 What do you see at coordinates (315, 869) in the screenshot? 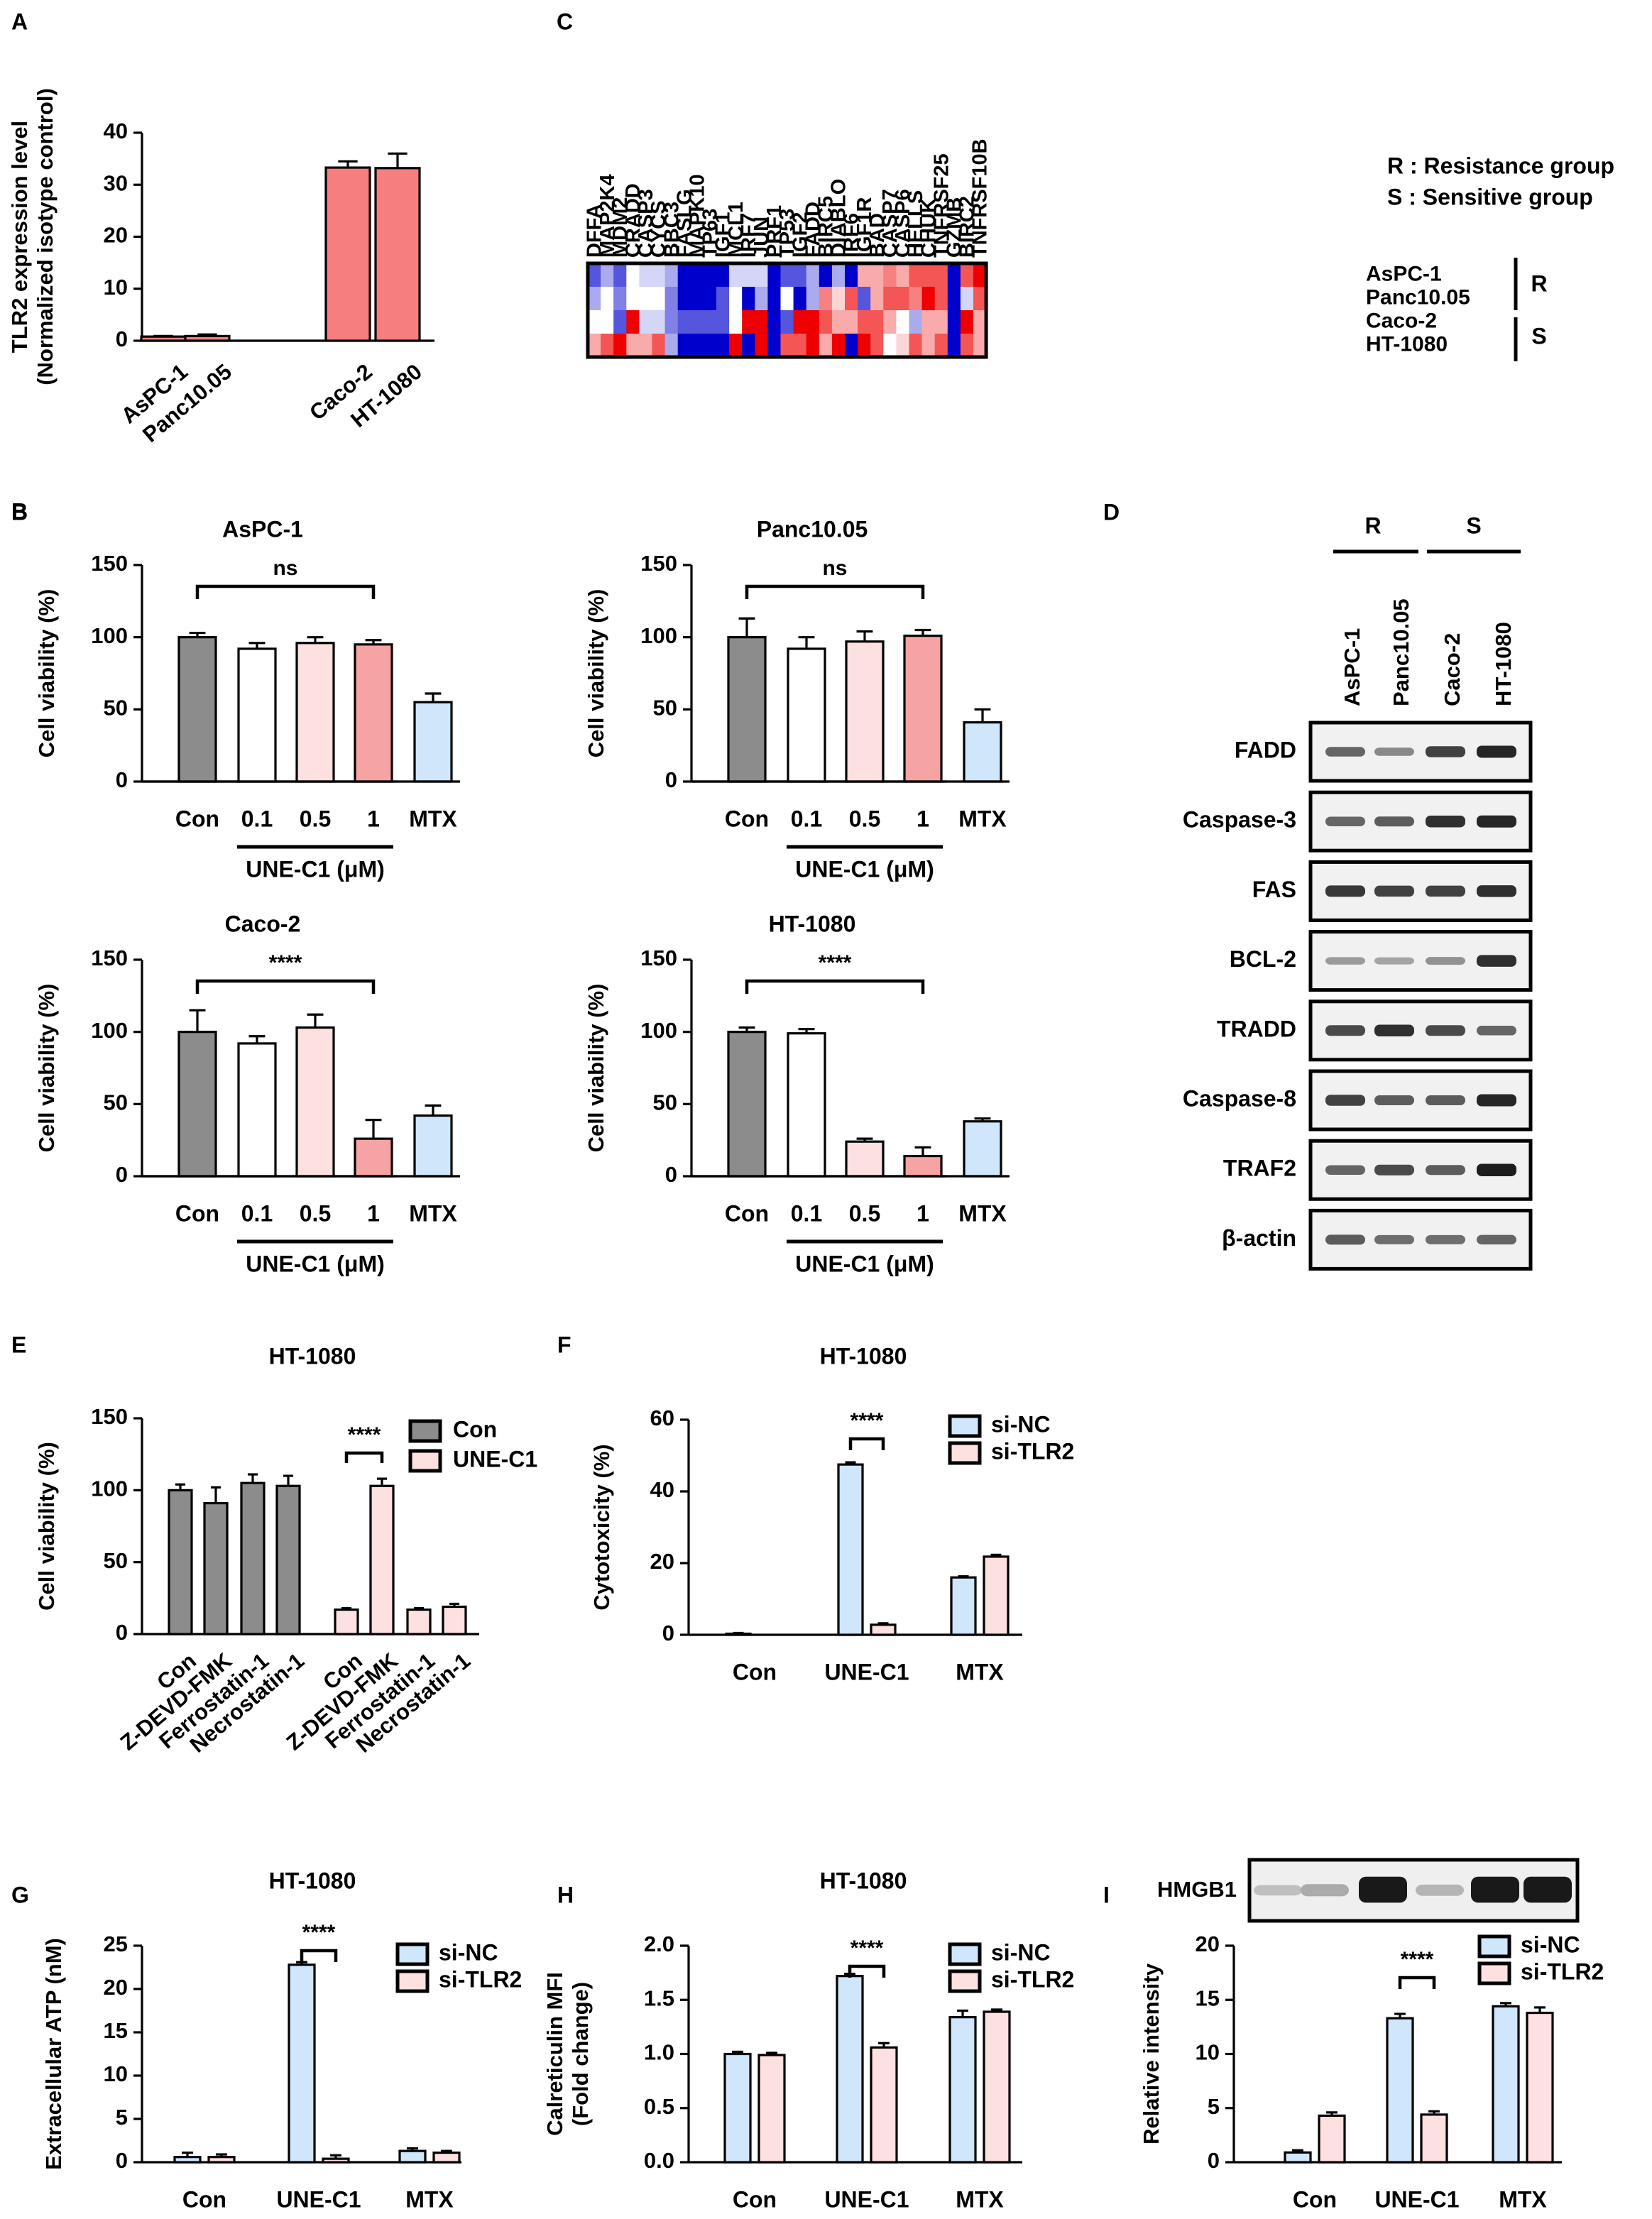
I see `group-label: UNE-C1 (μM)` at bounding box center [315, 869].